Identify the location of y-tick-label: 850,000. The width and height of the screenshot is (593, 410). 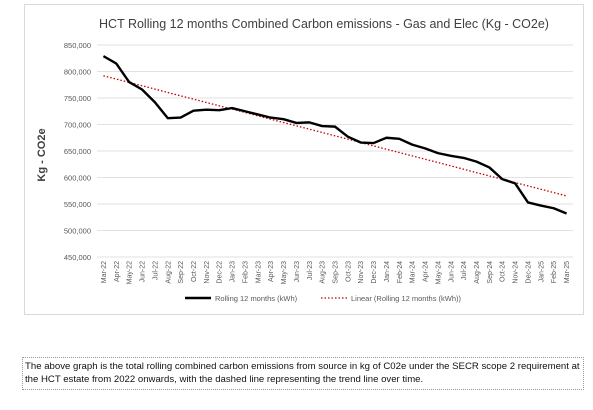
(77, 45).